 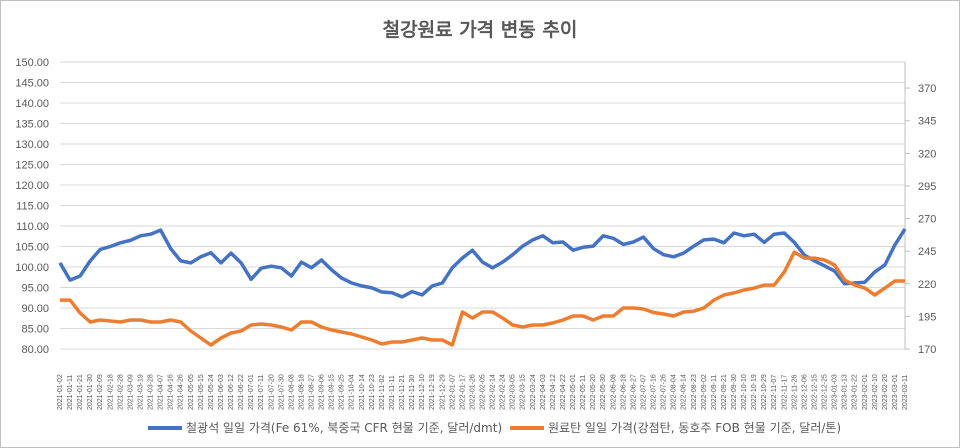 I want to click on x-tick-label: 2021-02-18, so click(x=110, y=392).